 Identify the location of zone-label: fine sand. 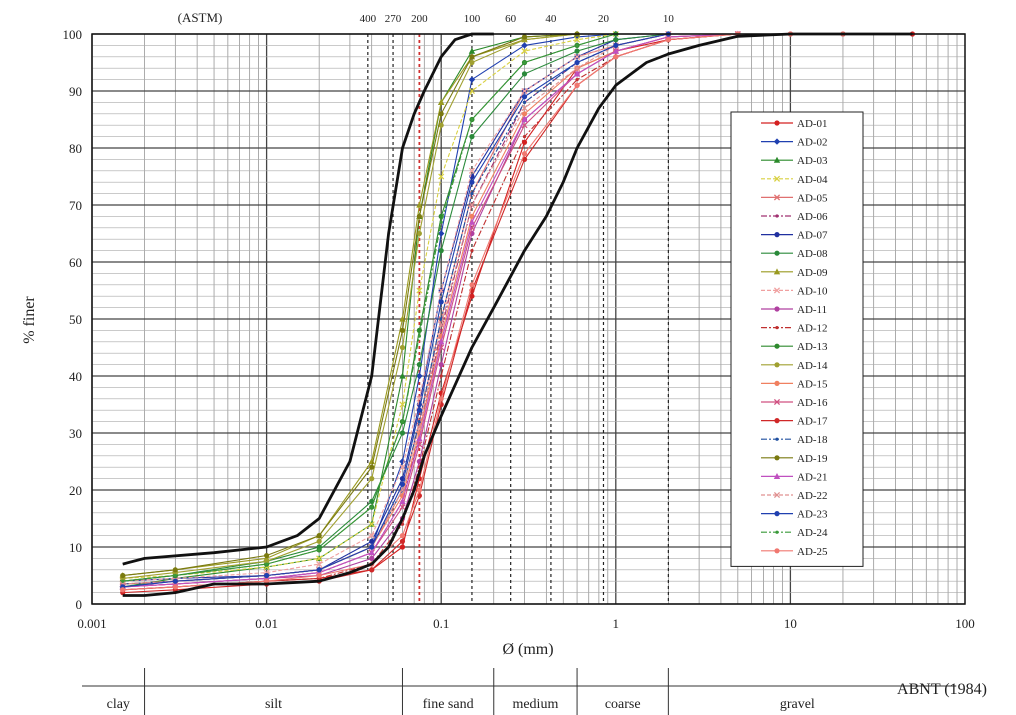
(448, 704).